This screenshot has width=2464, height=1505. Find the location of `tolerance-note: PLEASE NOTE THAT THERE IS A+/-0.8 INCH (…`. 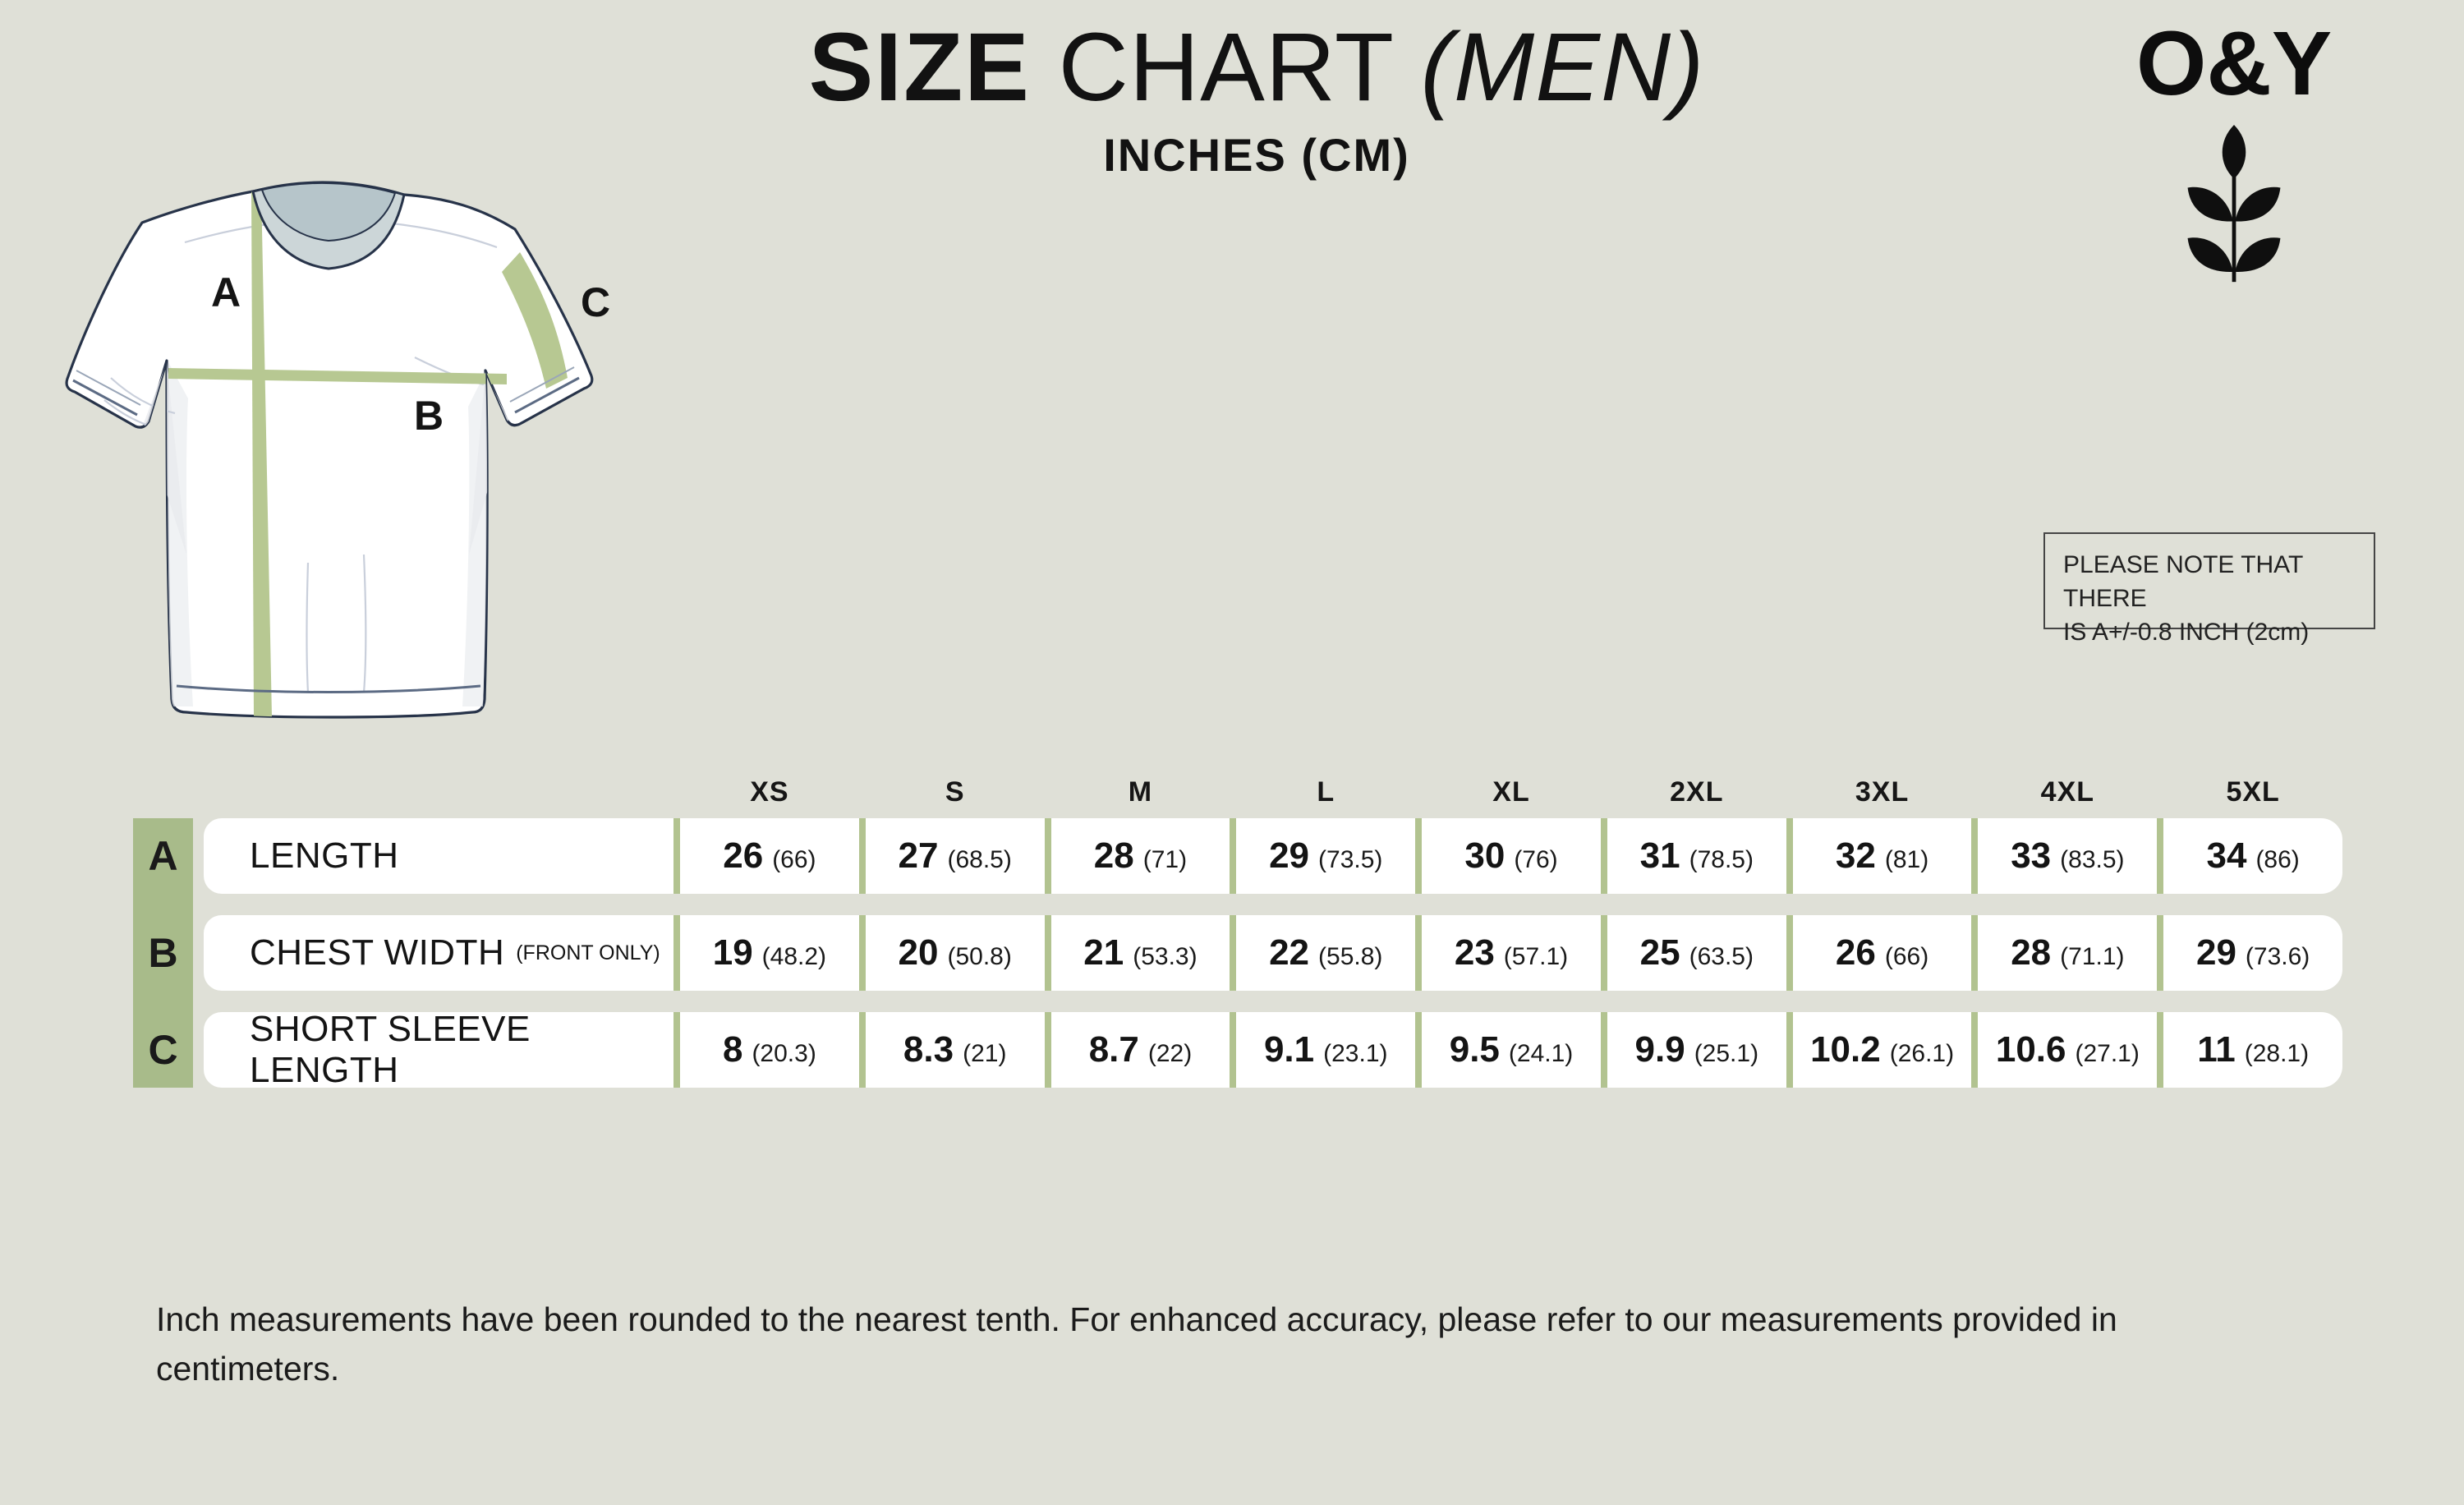

tolerance-note: PLEASE NOTE THAT THERE IS A+/-0.8 INCH (… is located at coordinates (2209, 589).